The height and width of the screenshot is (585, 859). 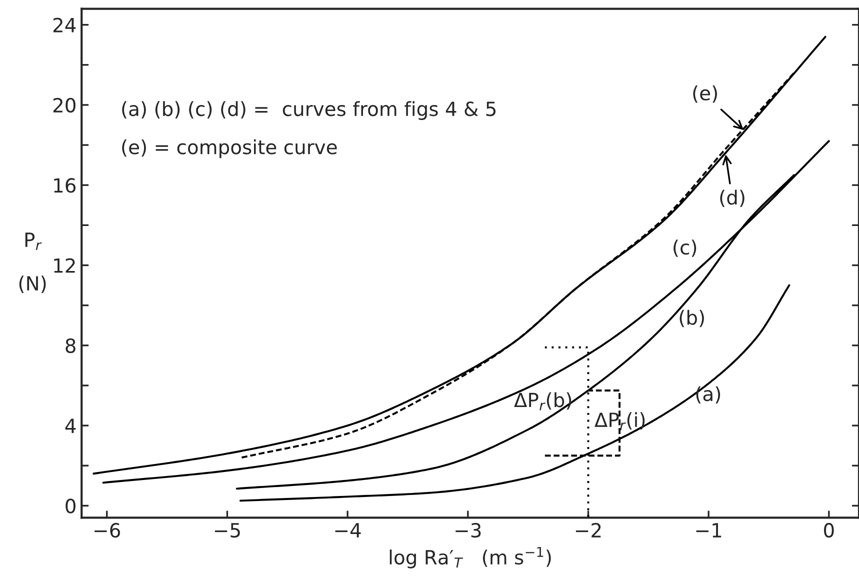 I want to click on annotation: ΔP$_{r}$(i), so click(x=619, y=421).